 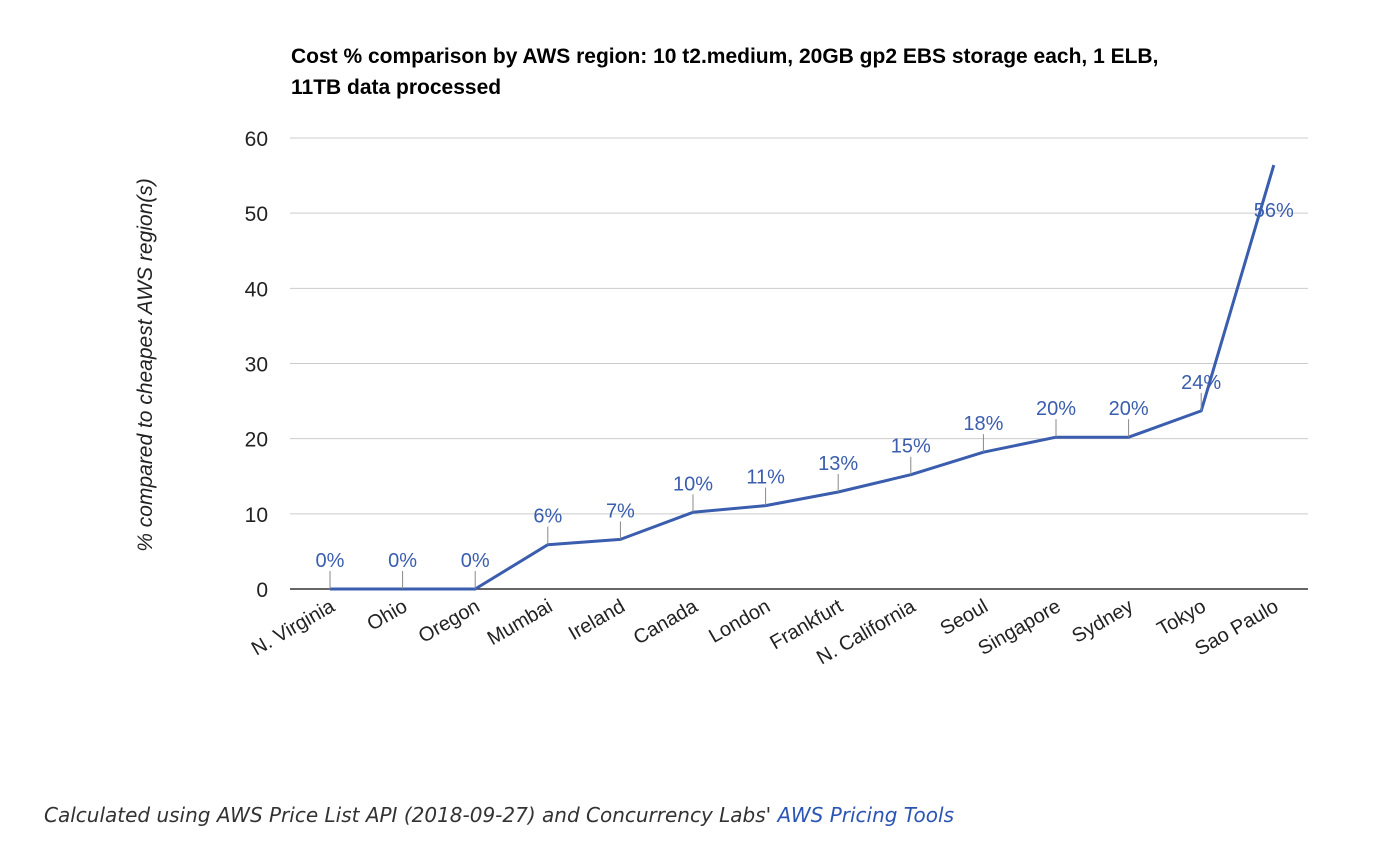 I want to click on y-tick-label-10: 10, so click(x=256, y=515).